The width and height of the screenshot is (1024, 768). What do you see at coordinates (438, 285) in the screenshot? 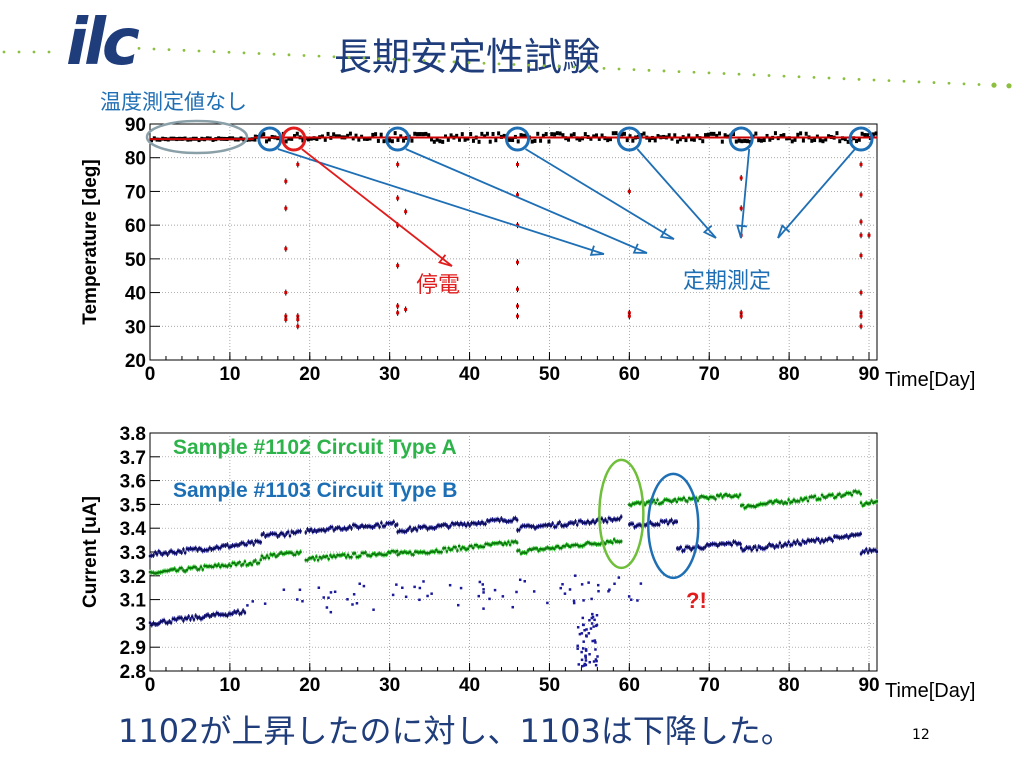
I see `label-power-outage: 停電` at bounding box center [438, 285].